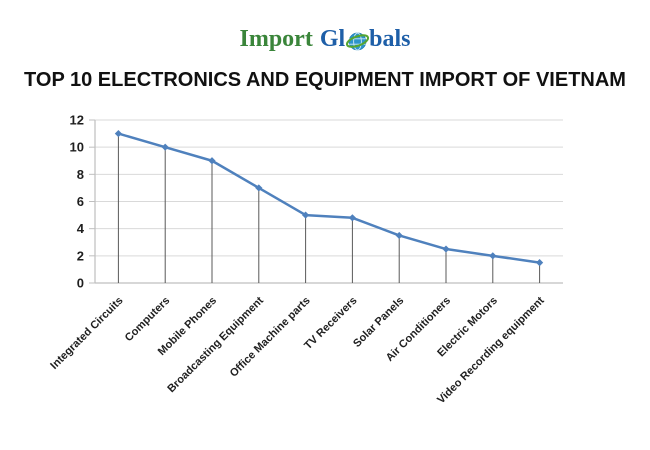  Describe the element at coordinates (332, 39) in the screenshot. I see `logo-text-gl: Gl` at that location.